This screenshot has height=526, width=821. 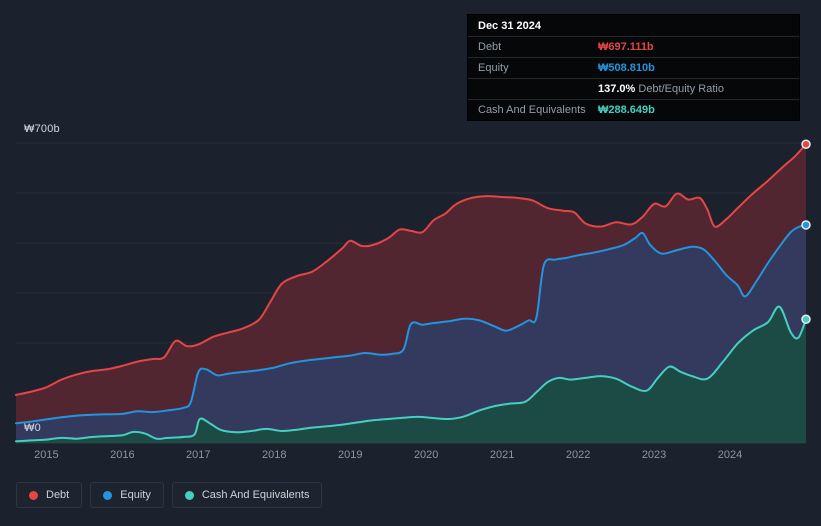 What do you see at coordinates (806, 144) in the screenshot?
I see `debt-endpoint-marker` at bounding box center [806, 144].